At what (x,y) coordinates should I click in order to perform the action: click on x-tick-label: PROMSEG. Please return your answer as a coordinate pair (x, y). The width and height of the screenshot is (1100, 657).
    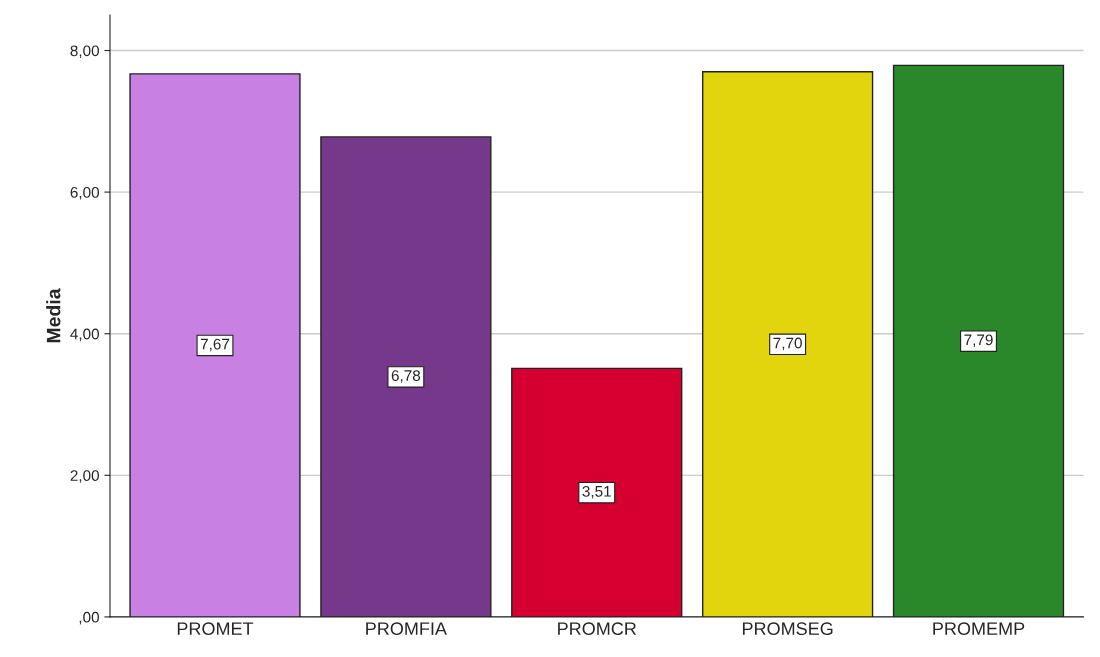
    Looking at the image, I should click on (787, 629).